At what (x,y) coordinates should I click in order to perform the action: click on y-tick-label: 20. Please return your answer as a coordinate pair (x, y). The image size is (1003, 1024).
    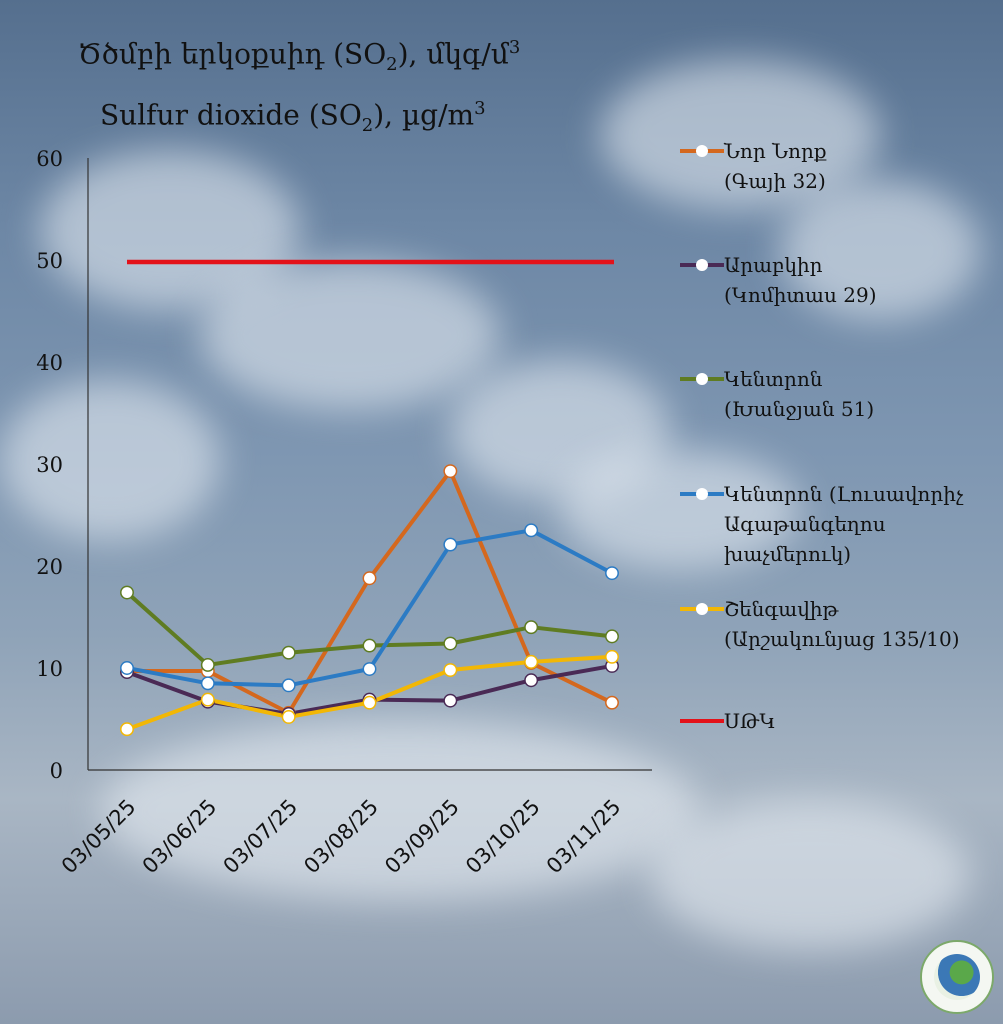
    Looking at the image, I should click on (49, 567).